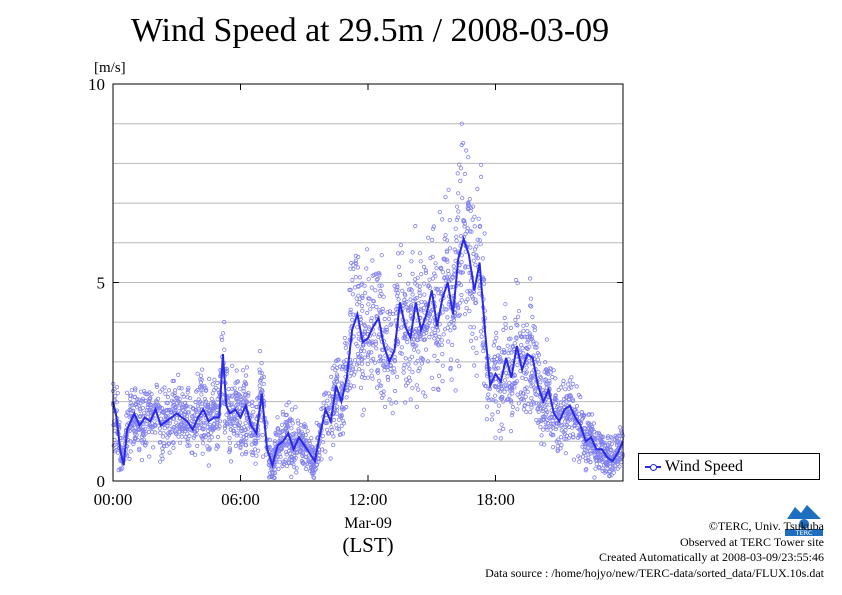 The image size is (842, 595). I want to click on svg-text: TERC, so click(804, 533).